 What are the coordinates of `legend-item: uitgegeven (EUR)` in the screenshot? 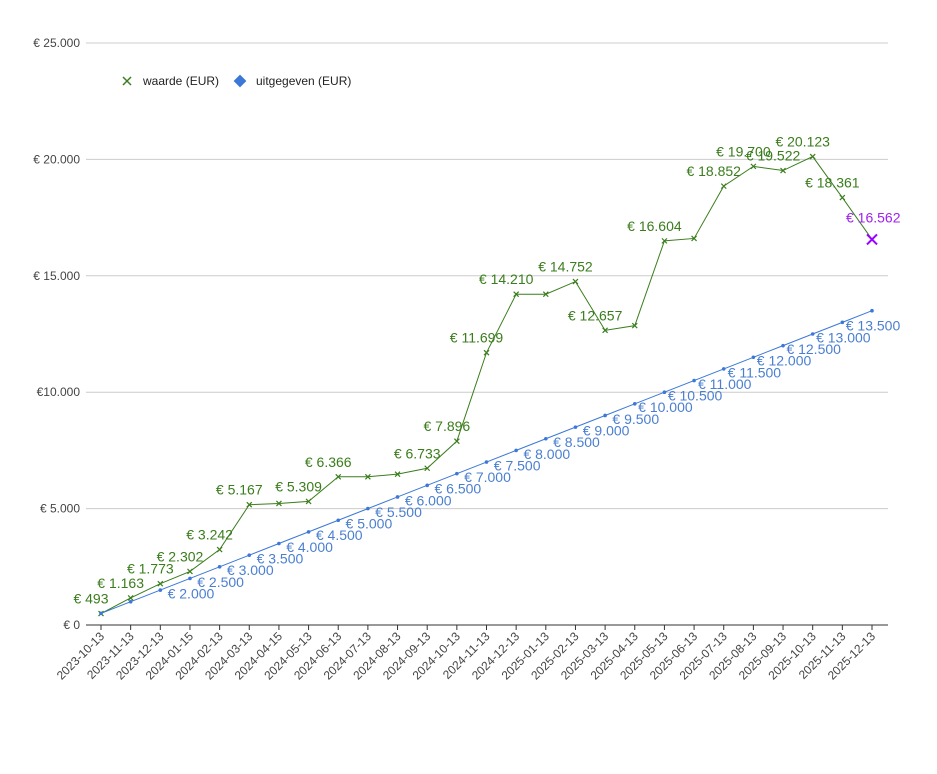 It's located at (292, 81).